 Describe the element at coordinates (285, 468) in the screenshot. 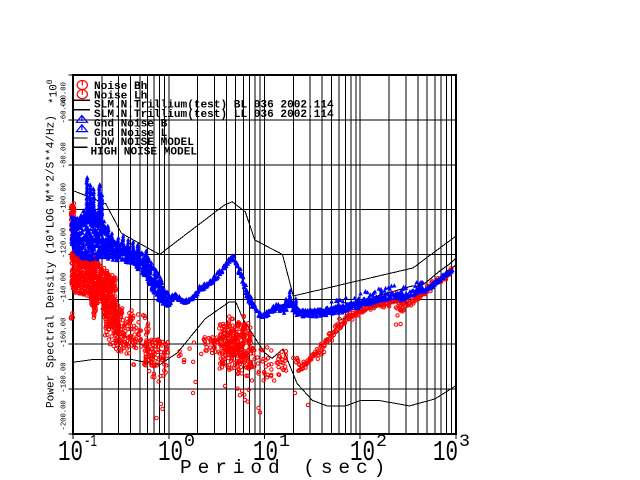

I see `svg-text: Period (sec)` at that location.